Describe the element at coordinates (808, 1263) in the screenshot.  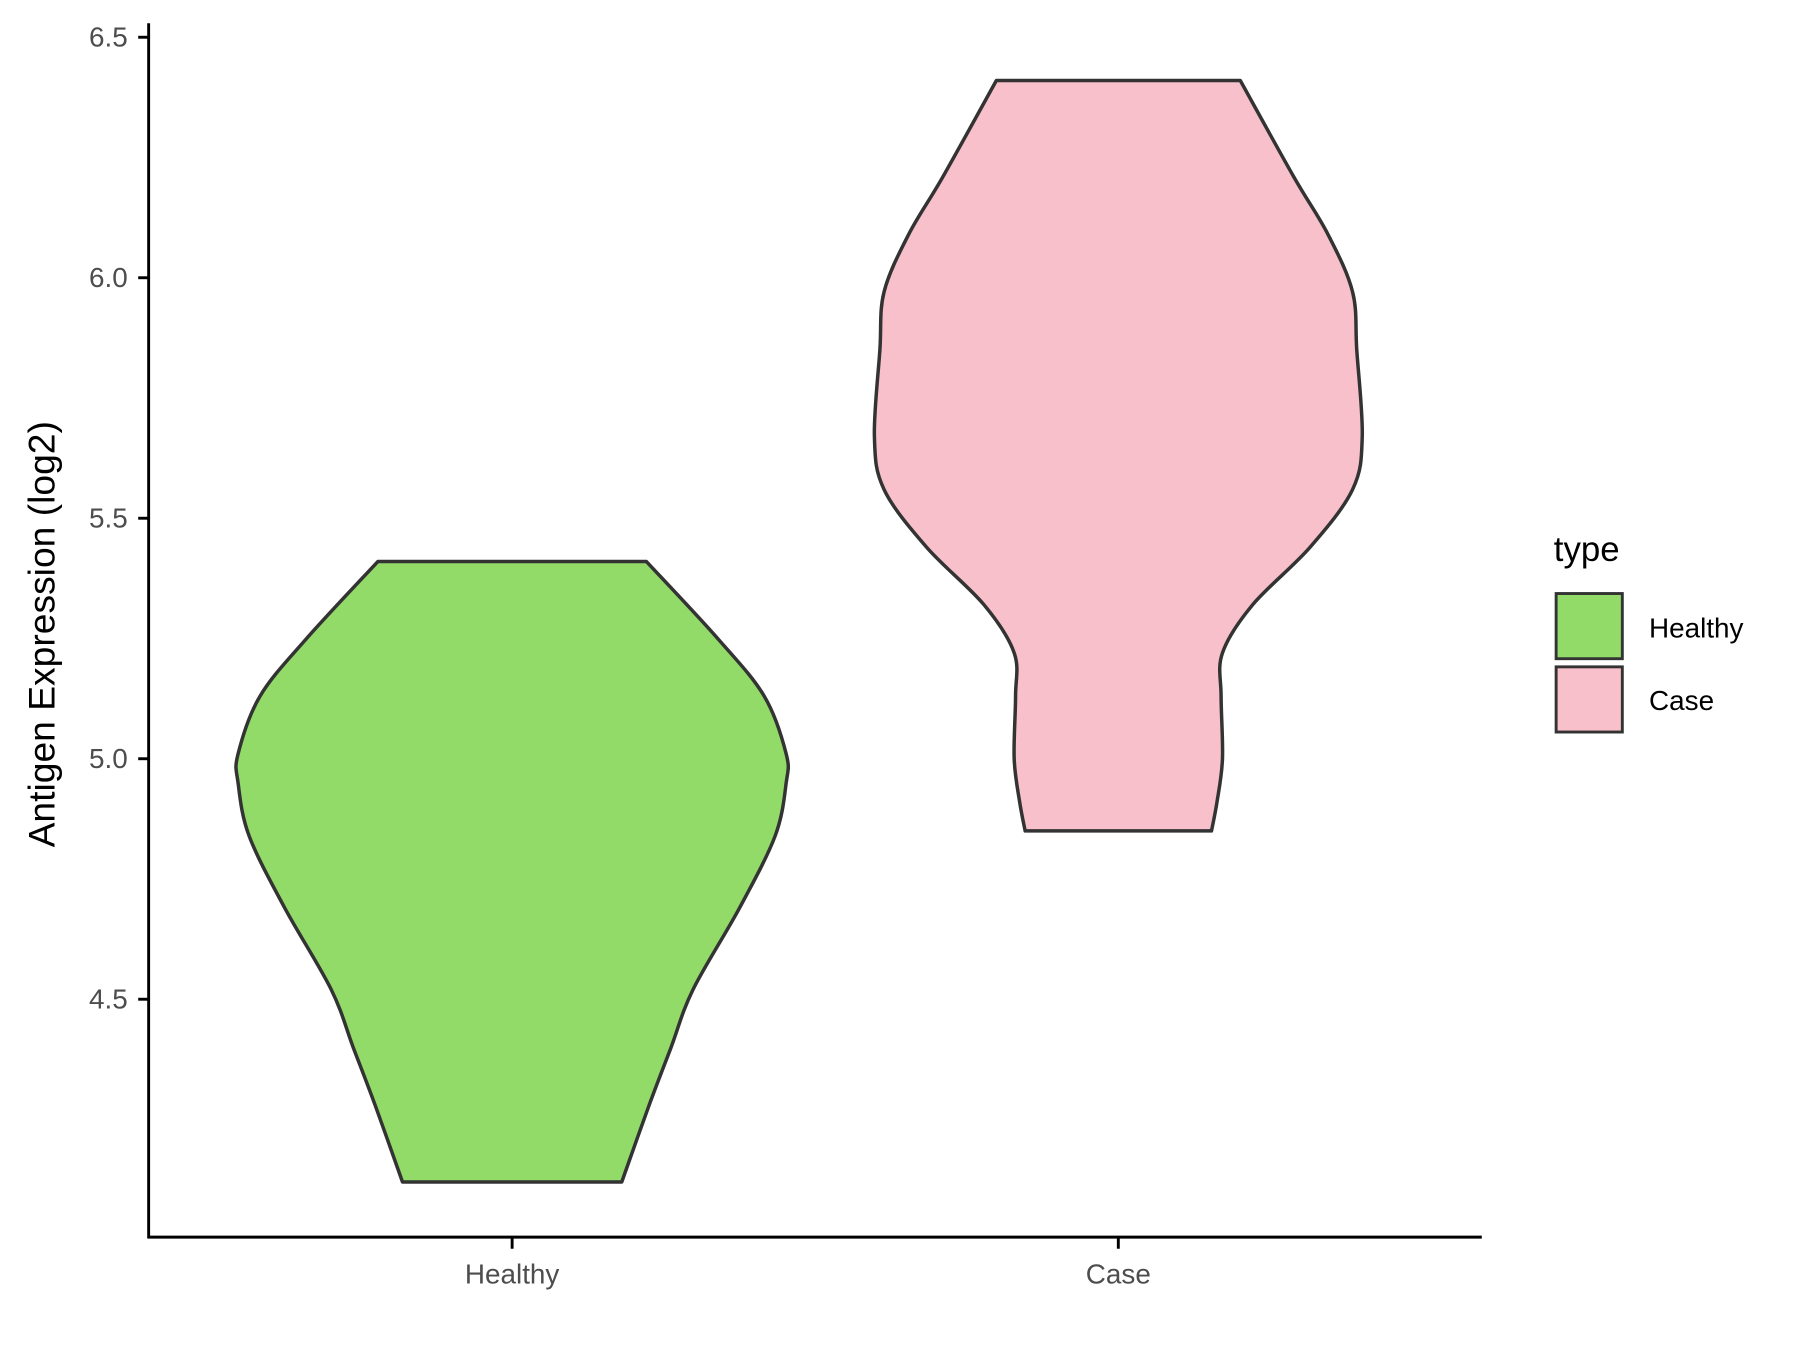
I see `x-ticks: Healthy Case` at that location.